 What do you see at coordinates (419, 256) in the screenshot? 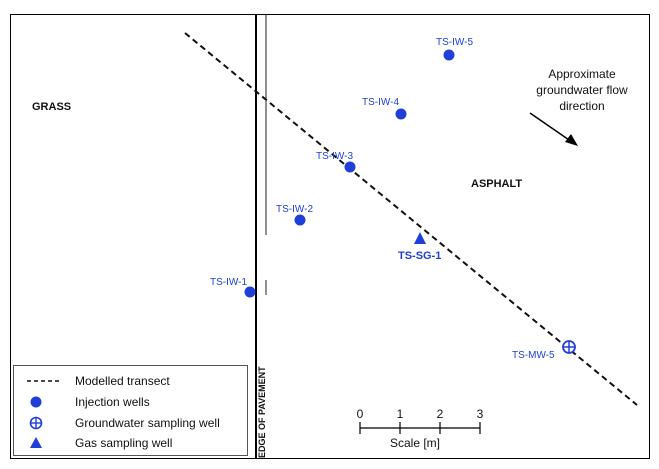
I see `well-label-sg1: TS-SG-1` at bounding box center [419, 256].